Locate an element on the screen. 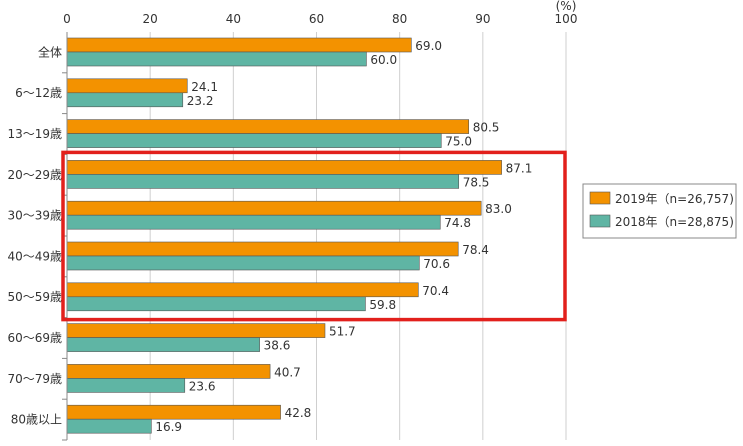  data-label: 38.6 is located at coordinates (277, 346).